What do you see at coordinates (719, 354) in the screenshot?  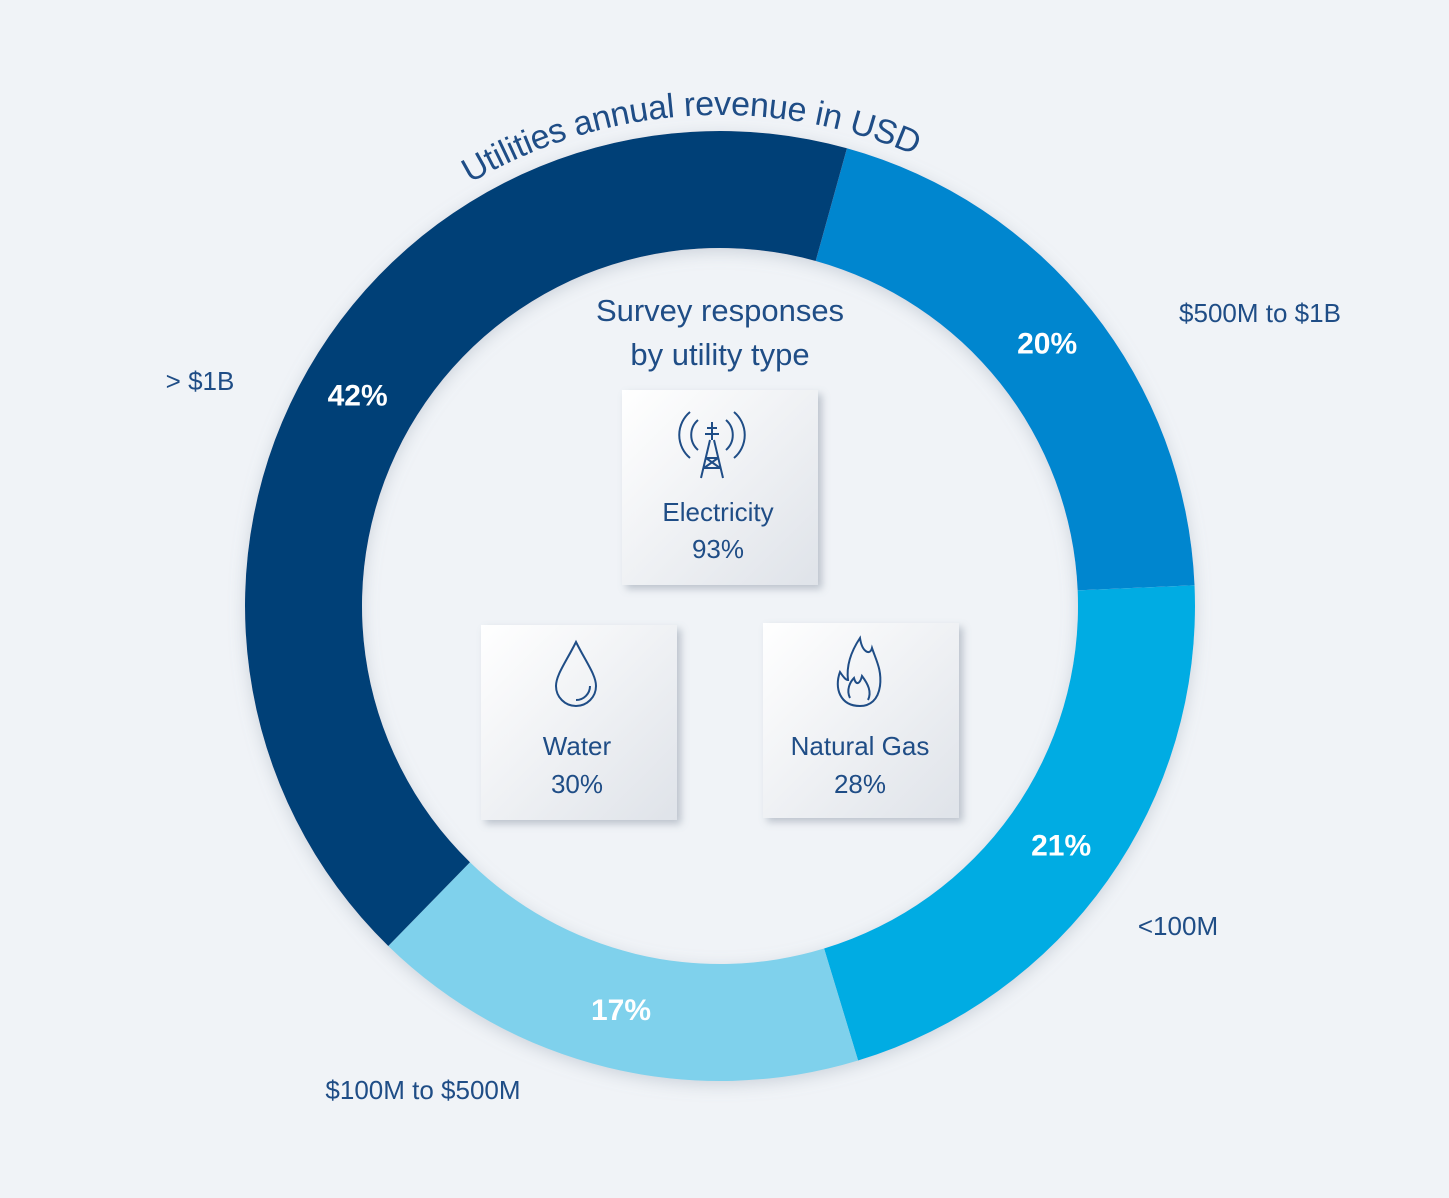 I see `survey-title: by utility type` at bounding box center [719, 354].